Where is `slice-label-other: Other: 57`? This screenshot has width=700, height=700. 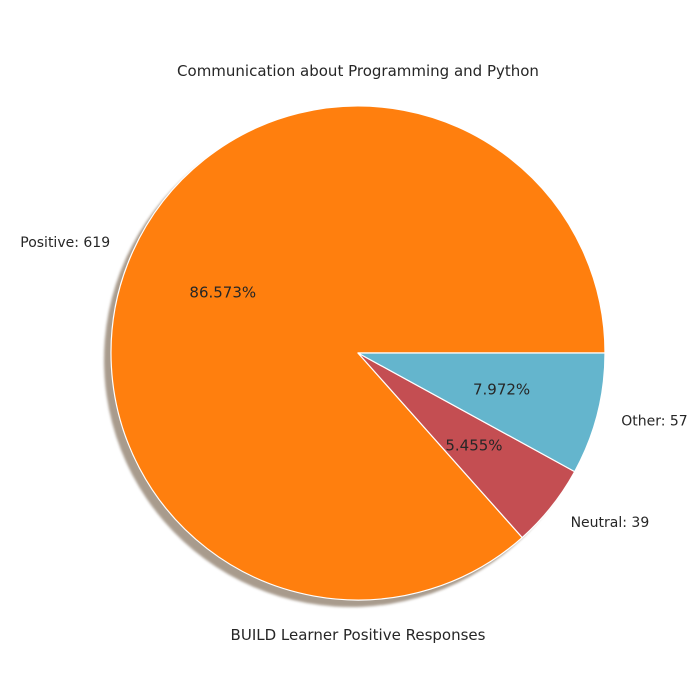 slice-label-other: Other: 57 is located at coordinates (654, 421).